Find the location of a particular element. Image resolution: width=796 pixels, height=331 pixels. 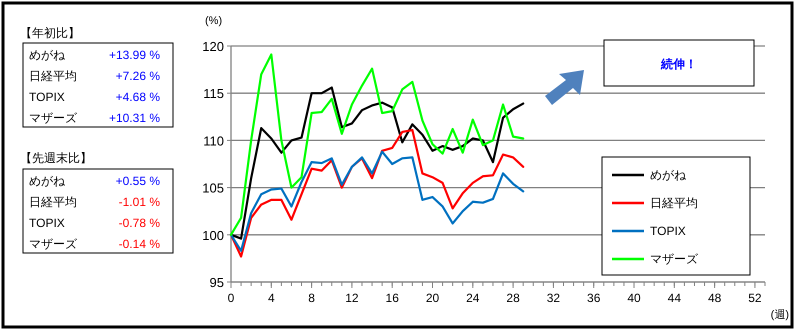

text: +13.99 % is located at coordinates (134, 55).